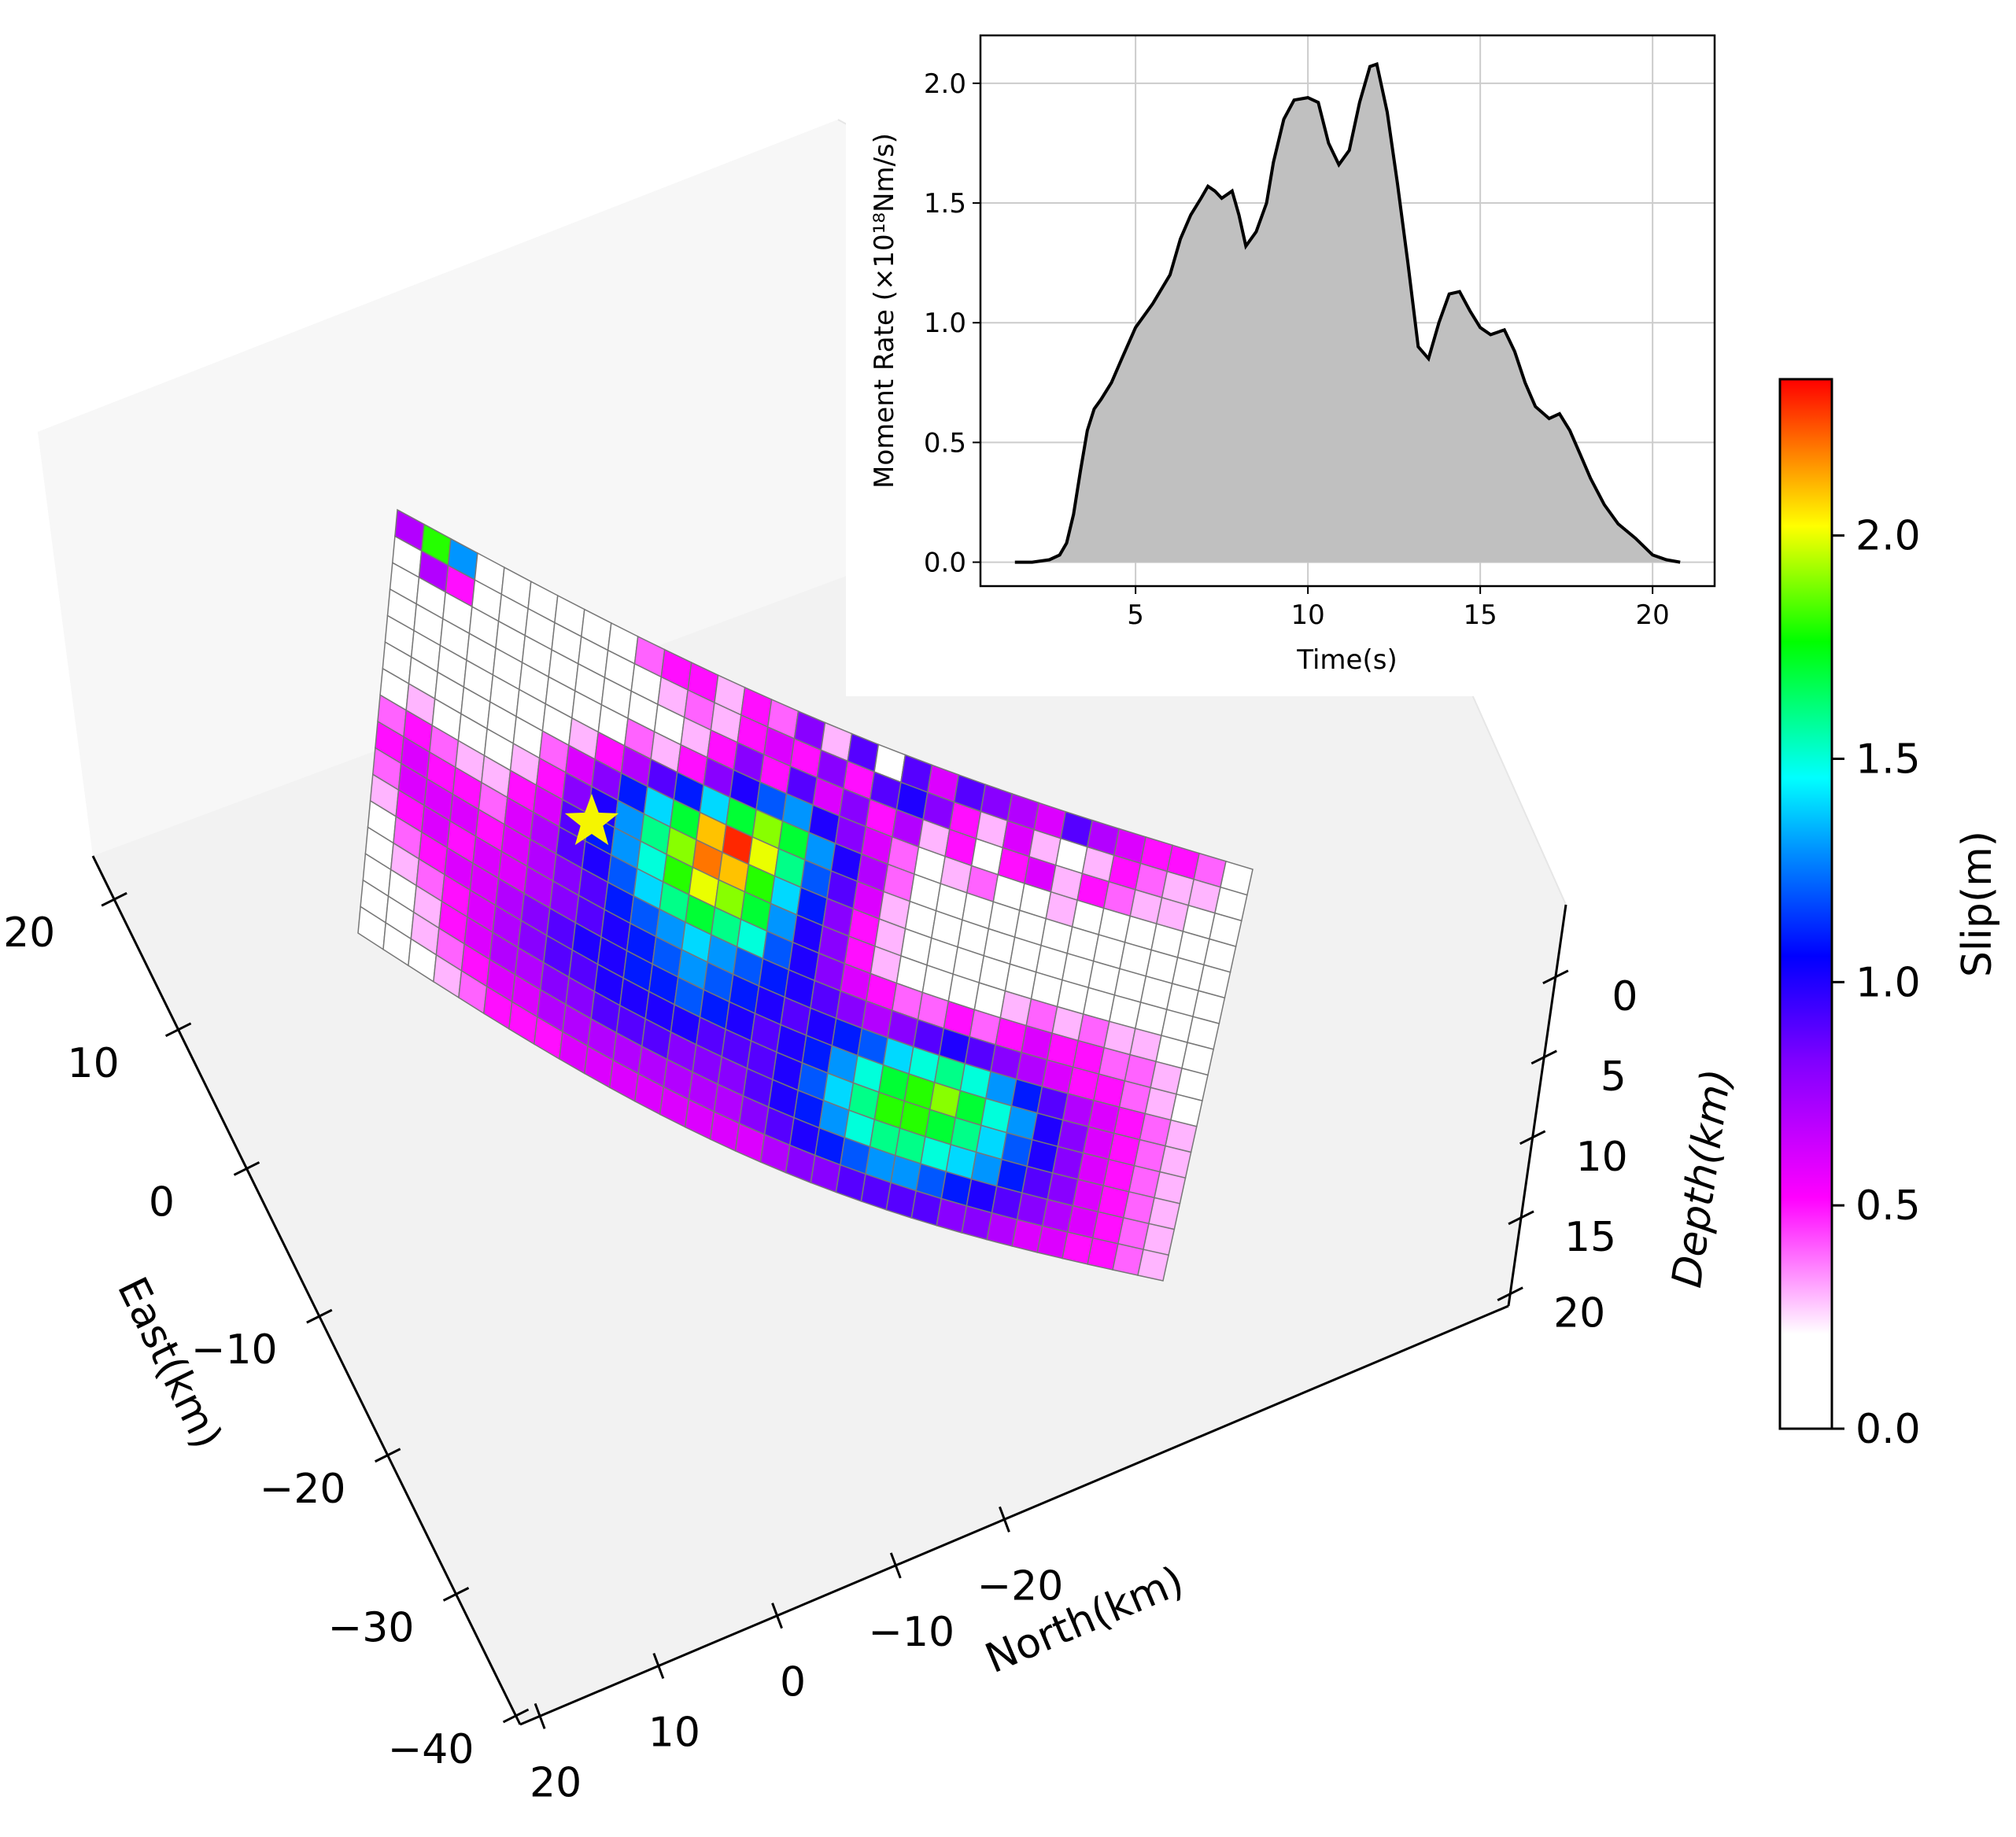  What do you see at coordinates (884, 311) in the screenshot?
I see `inset-y-axis-label: Moment Rate (×10¹⁸Nm/s)` at bounding box center [884, 311].